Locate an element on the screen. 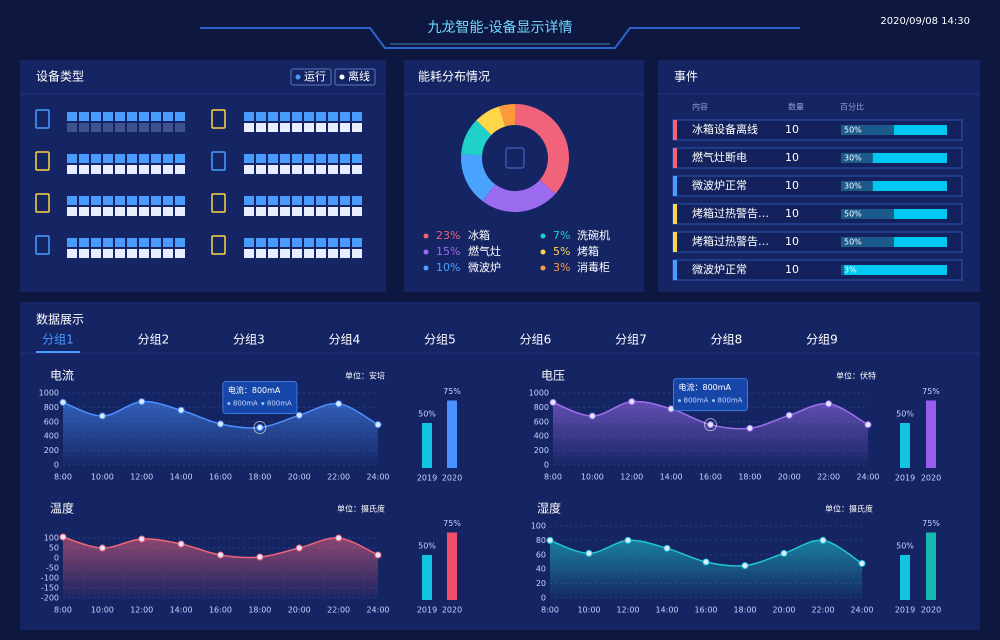 The height and width of the screenshot is (640, 1000). y-tick-label: 80 is located at coordinates (541, 540).